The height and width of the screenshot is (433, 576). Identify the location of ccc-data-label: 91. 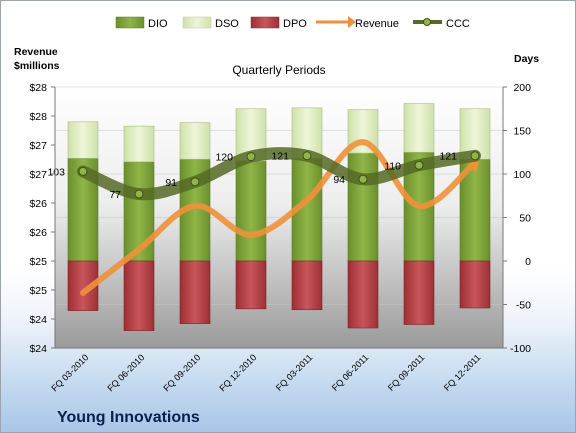
(171, 183).